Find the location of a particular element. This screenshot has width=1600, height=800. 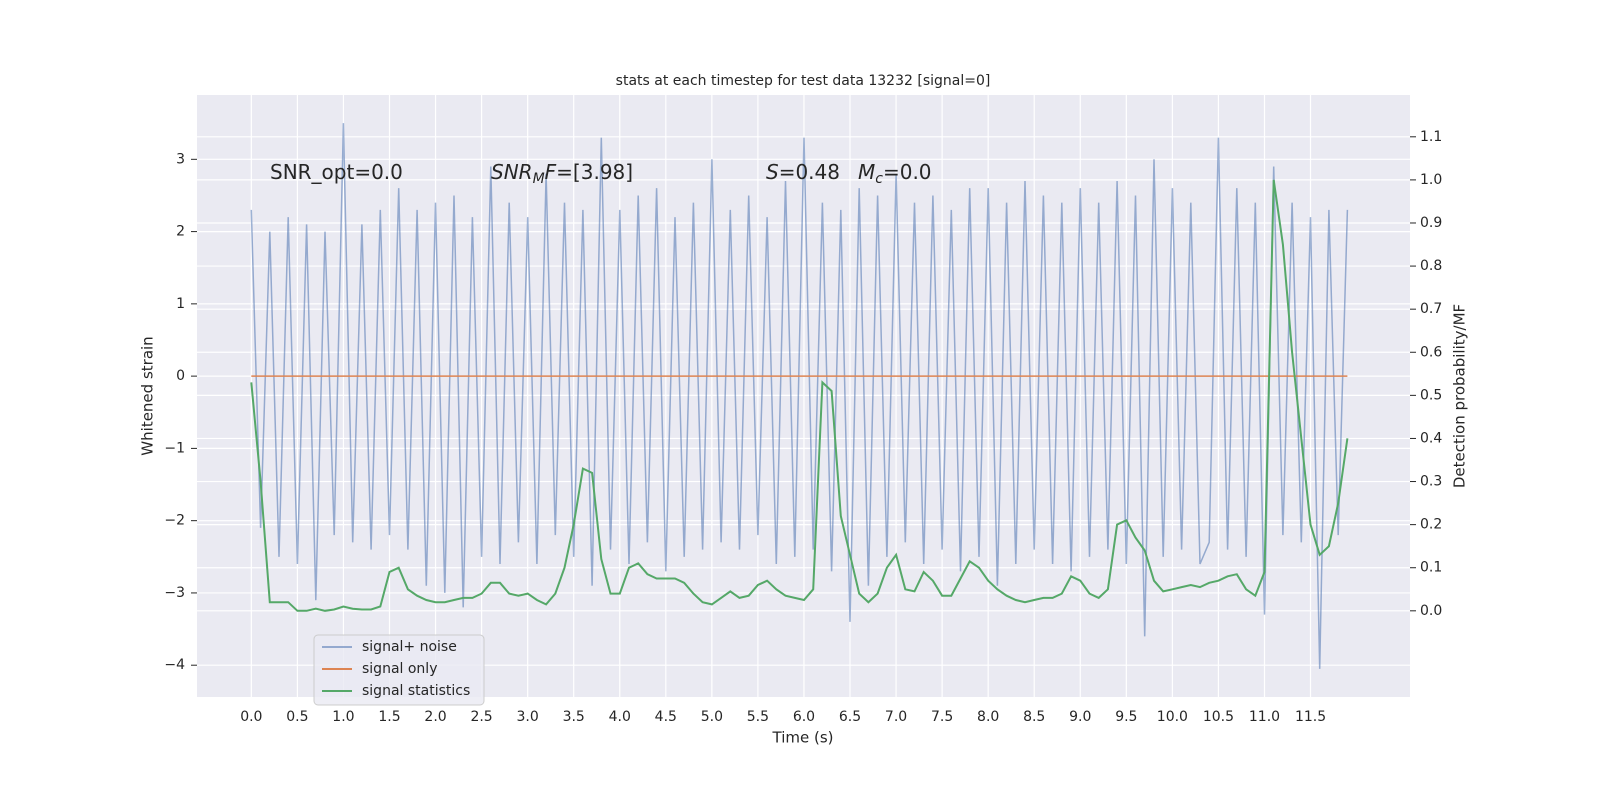

x-tick-label: 8.0 is located at coordinates (988, 717).